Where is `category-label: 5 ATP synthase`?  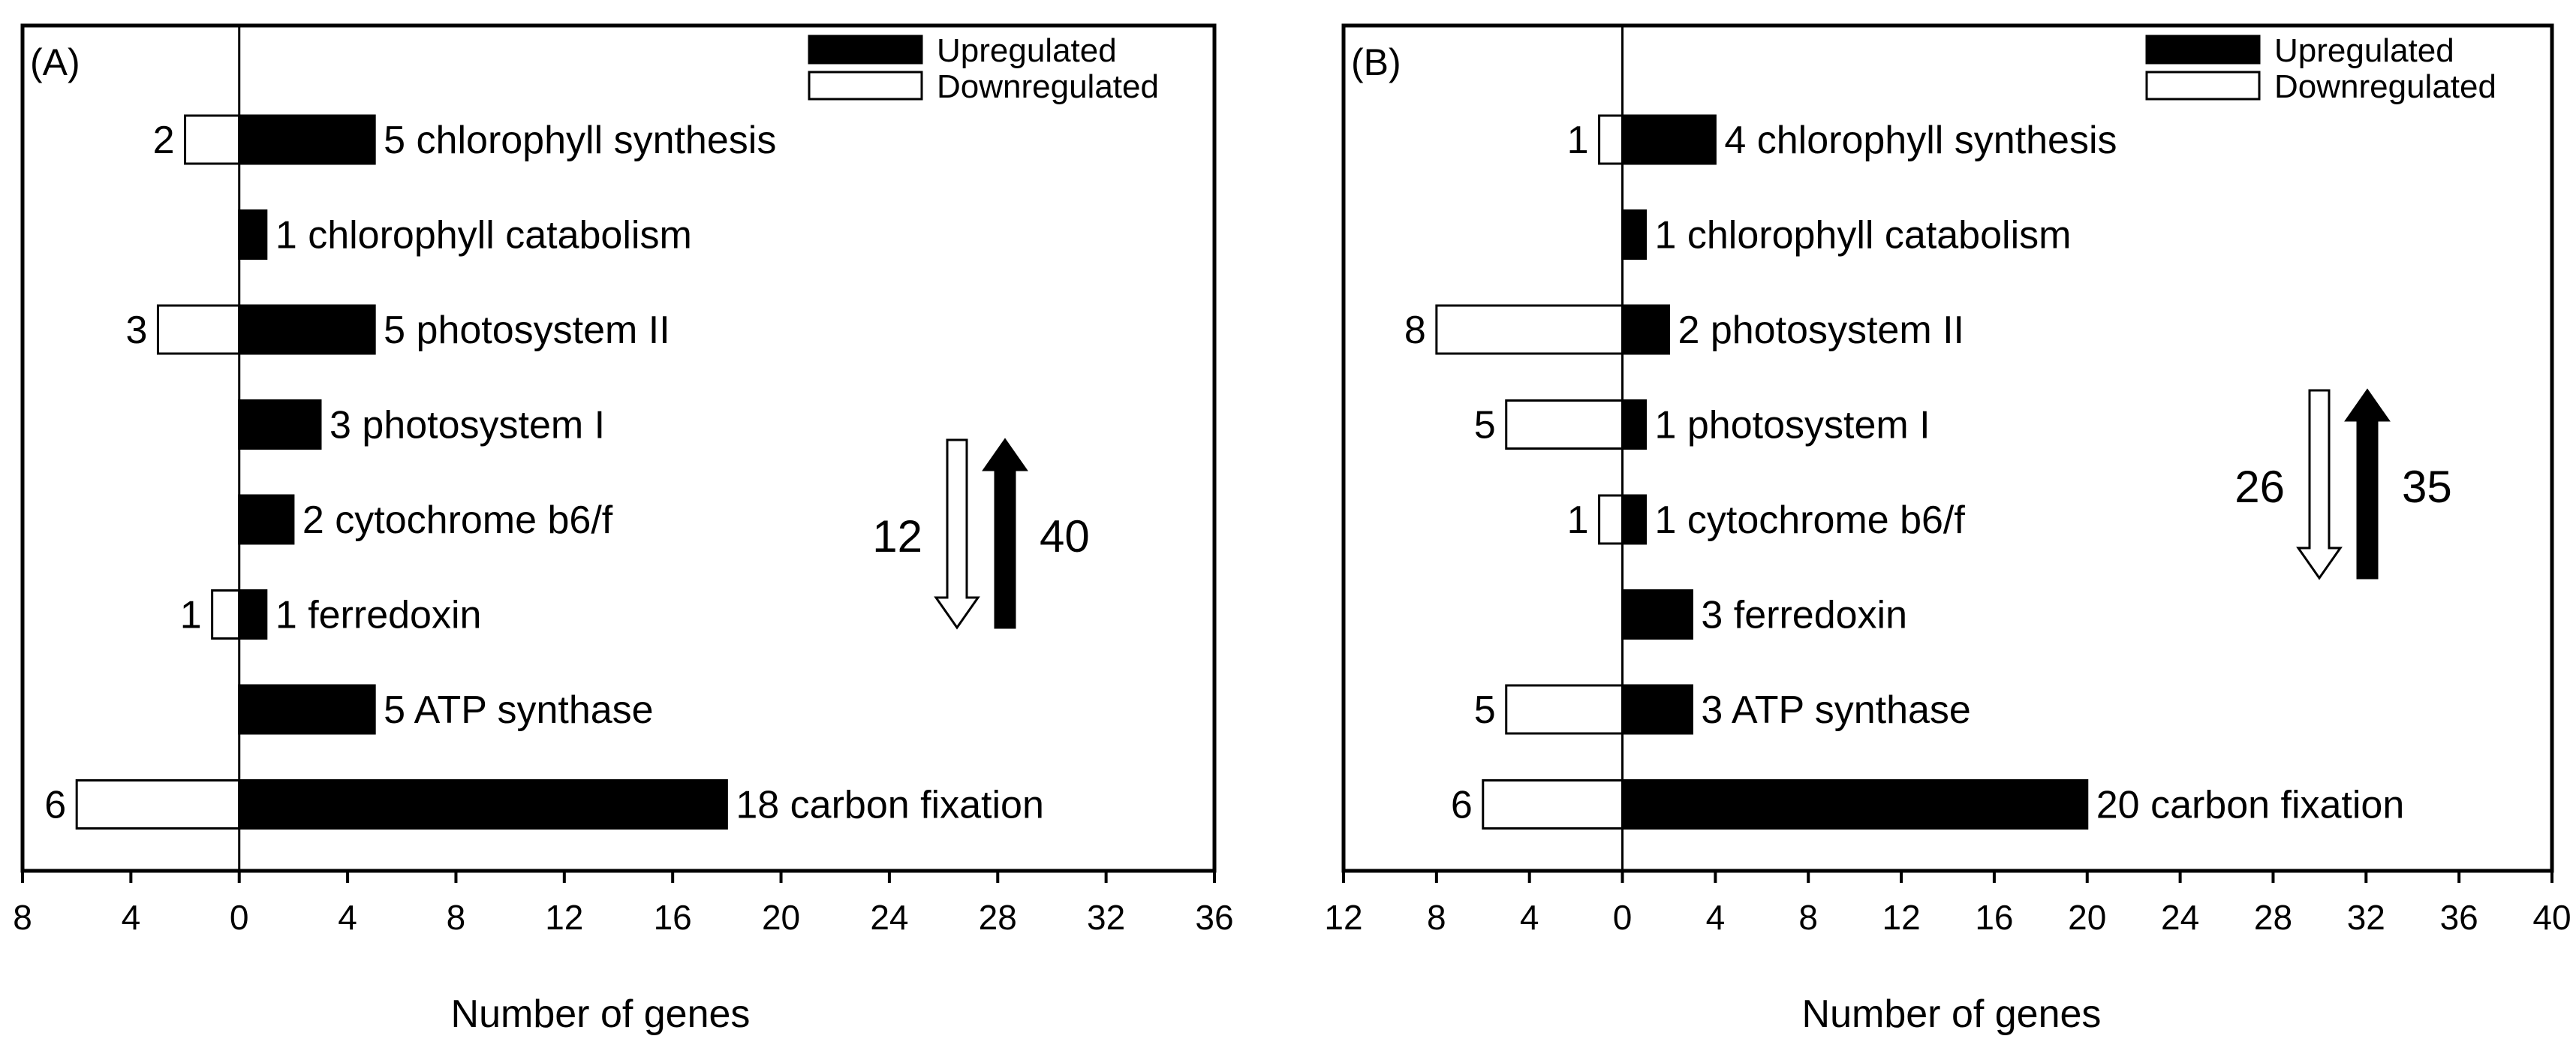
category-label: 5 ATP synthase is located at coordinates (518, 710).